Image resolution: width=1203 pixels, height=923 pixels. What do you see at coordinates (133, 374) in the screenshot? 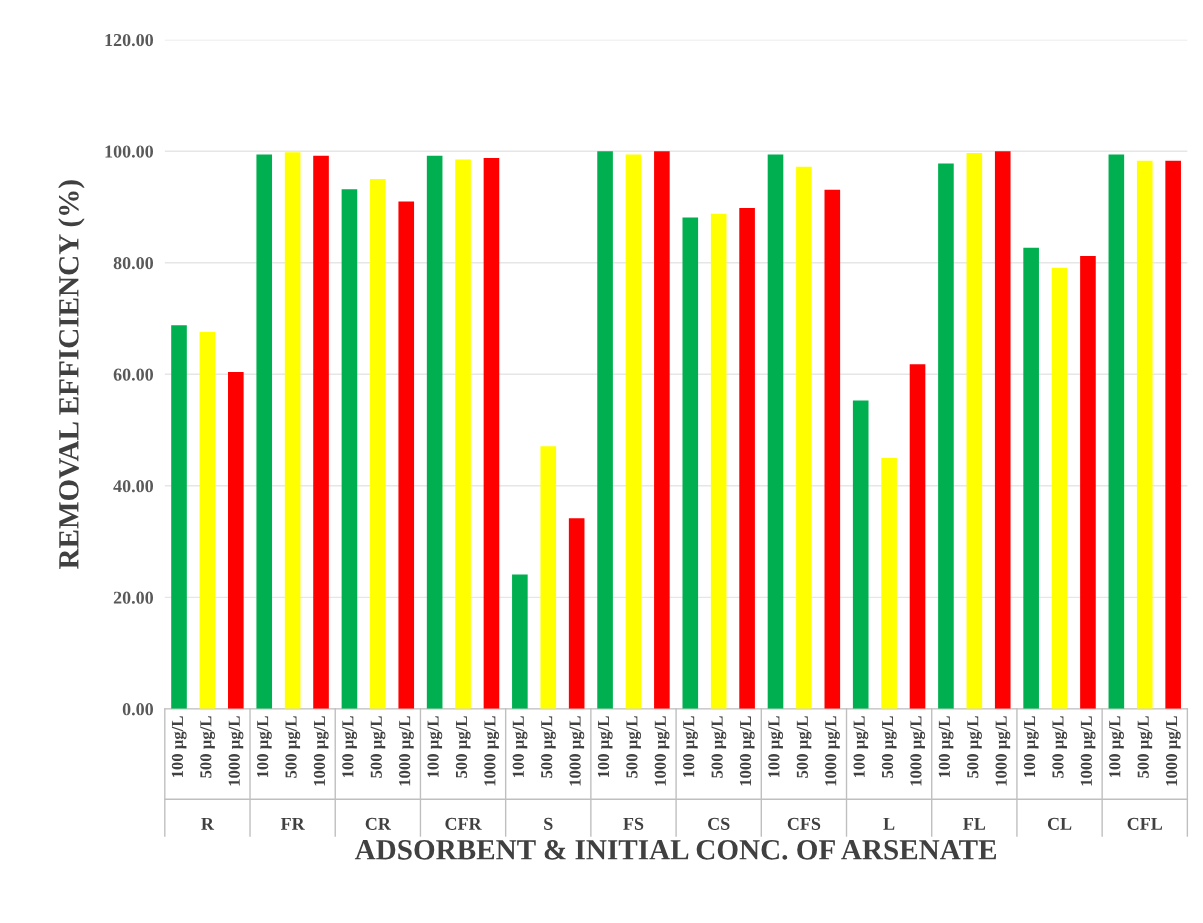
I see `y-tick-label: 60.00` at bounding box center [133, 374].